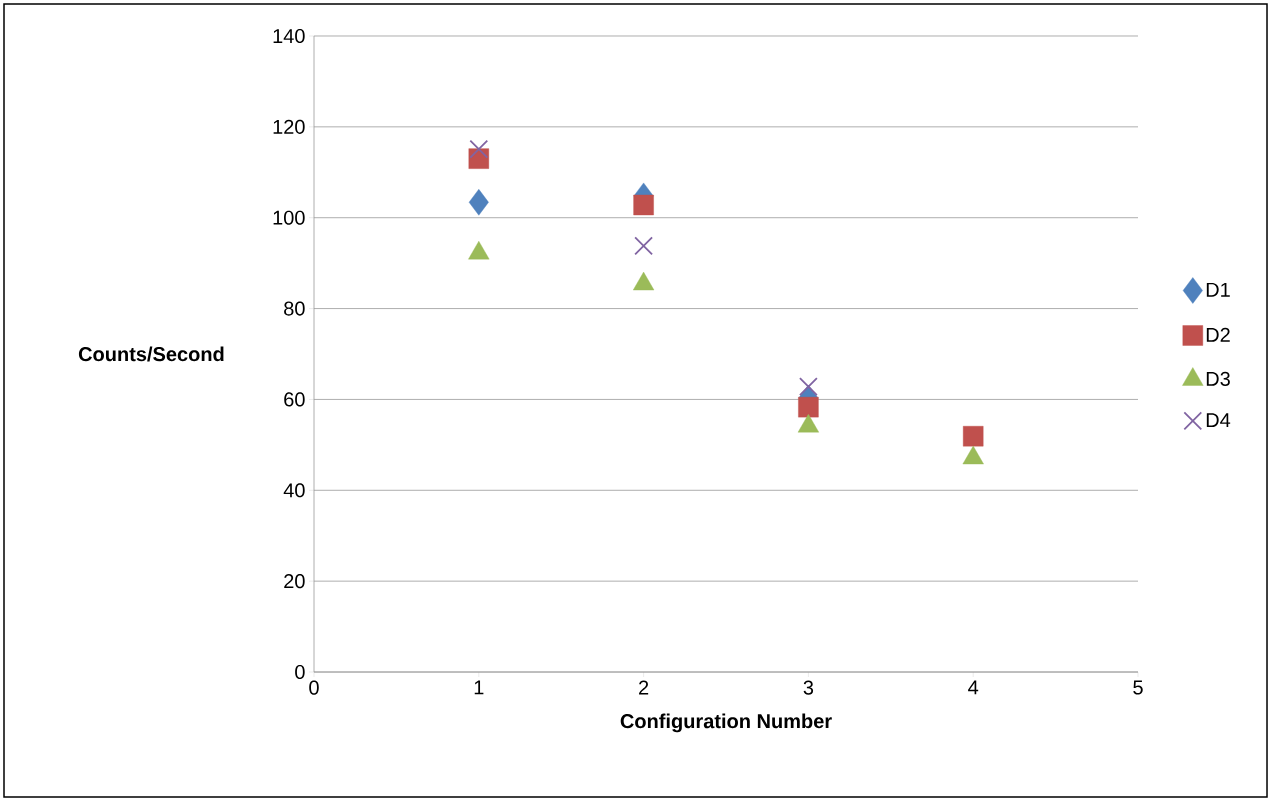 The width and height of the screenshot is (1271, 801). What do you see at coordinates (294, 399) in the screenshot?
I see `y-tick-label: 60` at bounding box center [294, 399].